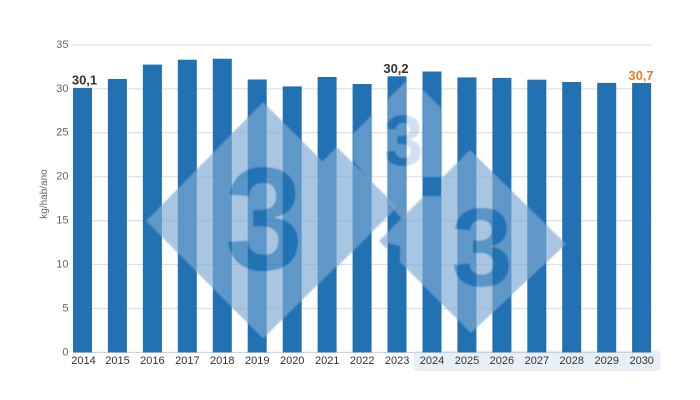 This screenshot has width=700, height=400. I want to click on svg-text: 30,1, so click(84, 80).